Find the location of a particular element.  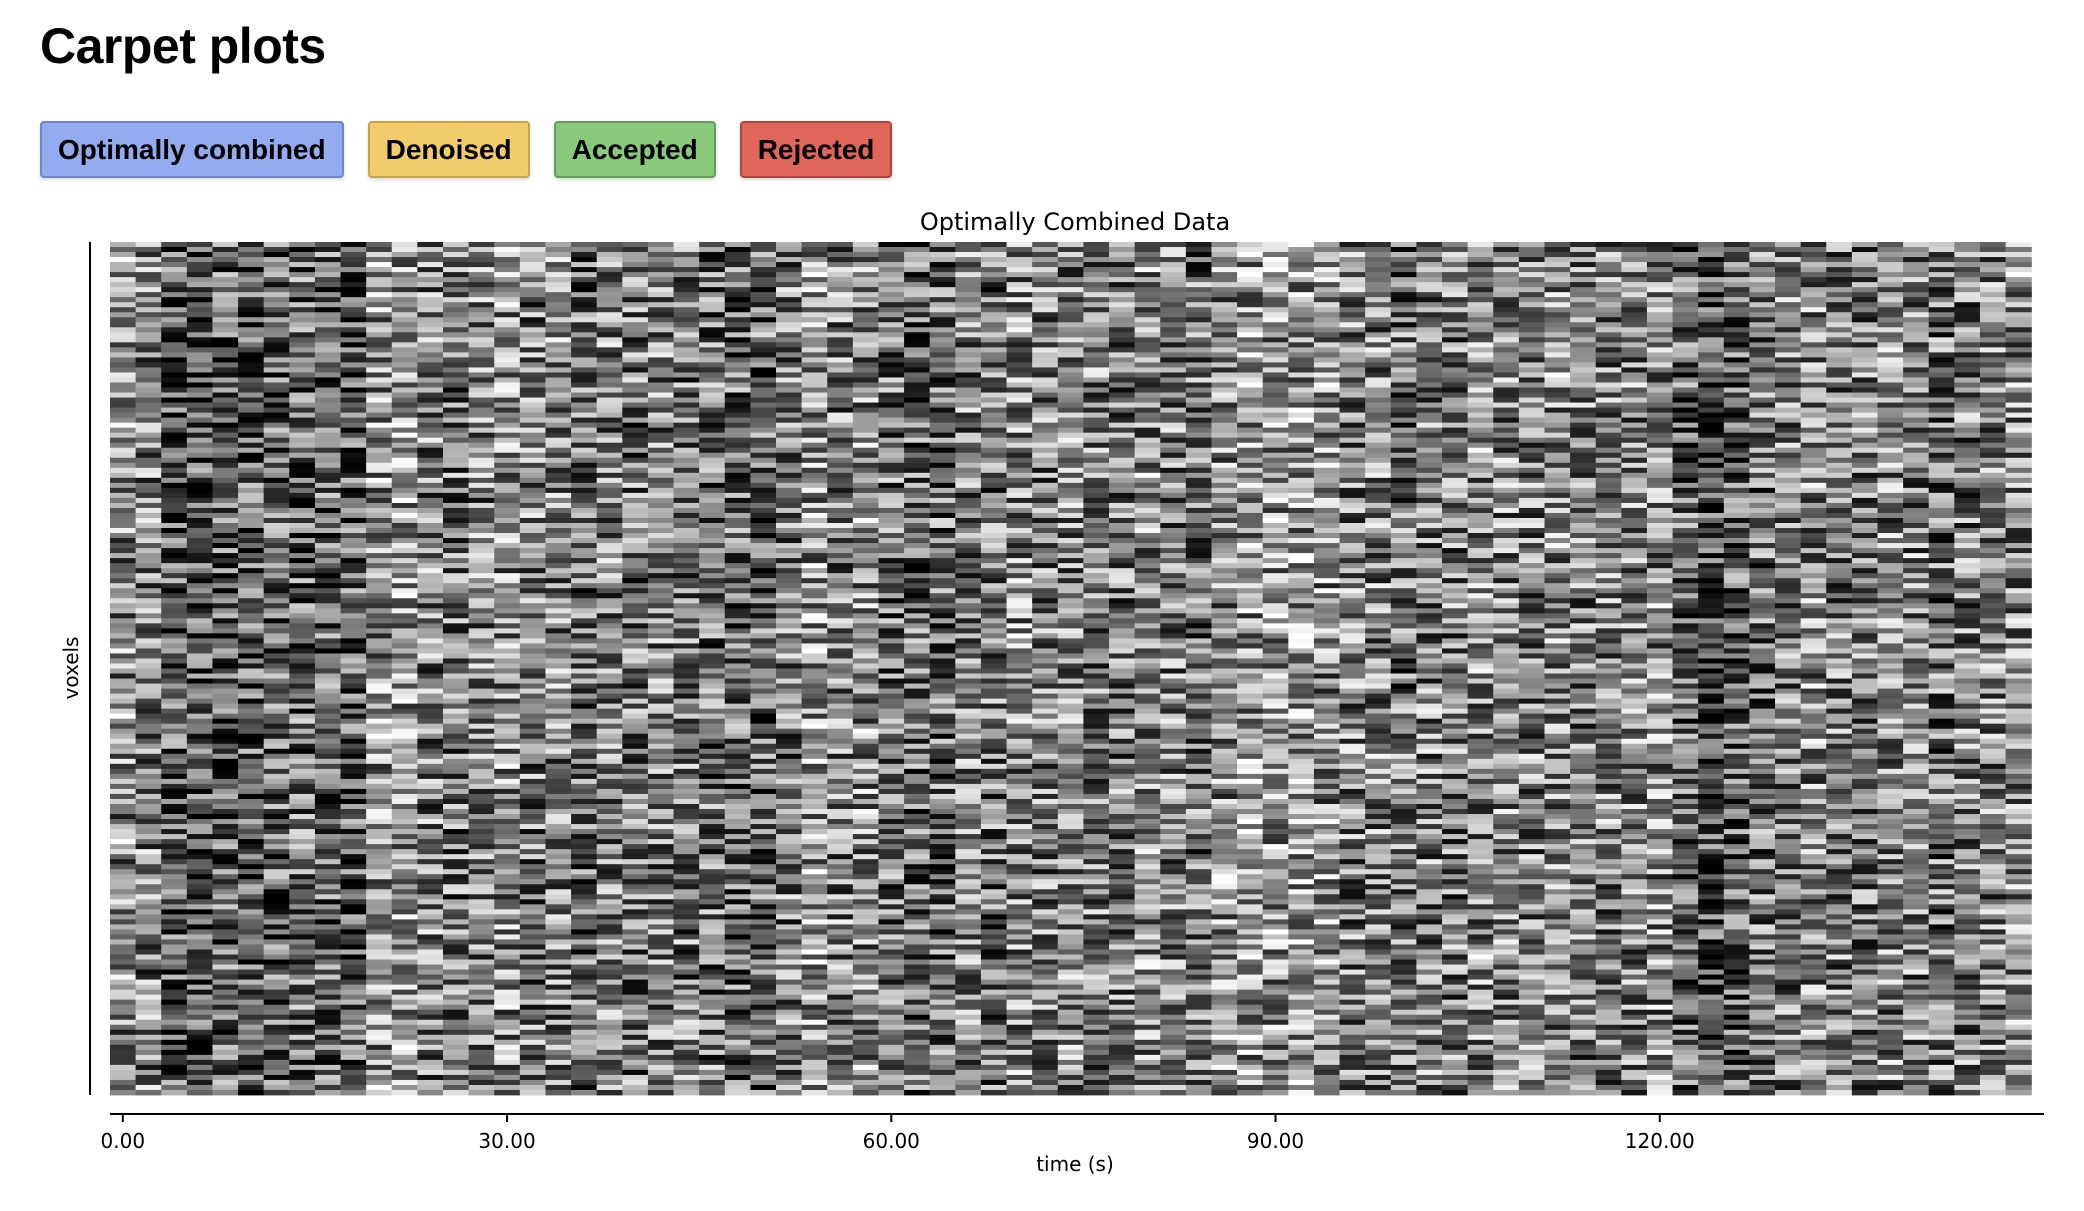

tab-optimally-combined: Optimally combined is located at coordinates (192, 149).